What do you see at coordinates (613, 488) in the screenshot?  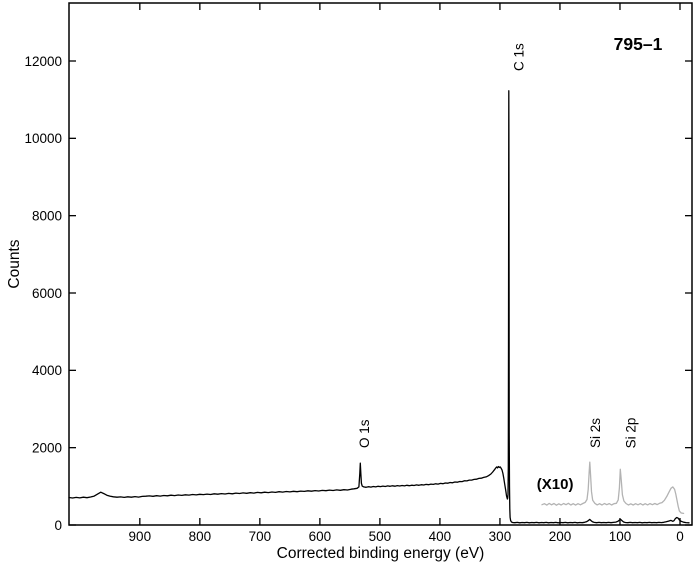 I see `x10-trace` at bounding box center [613, 488].